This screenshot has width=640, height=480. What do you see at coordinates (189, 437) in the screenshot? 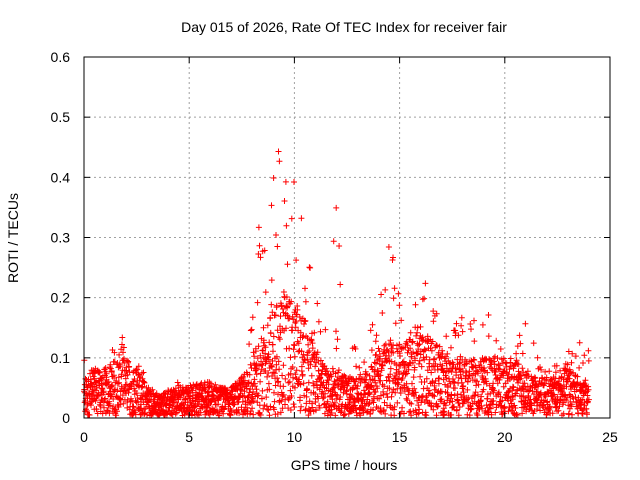
I see `x-tick-label: 5` at bounding box center [189, 437].